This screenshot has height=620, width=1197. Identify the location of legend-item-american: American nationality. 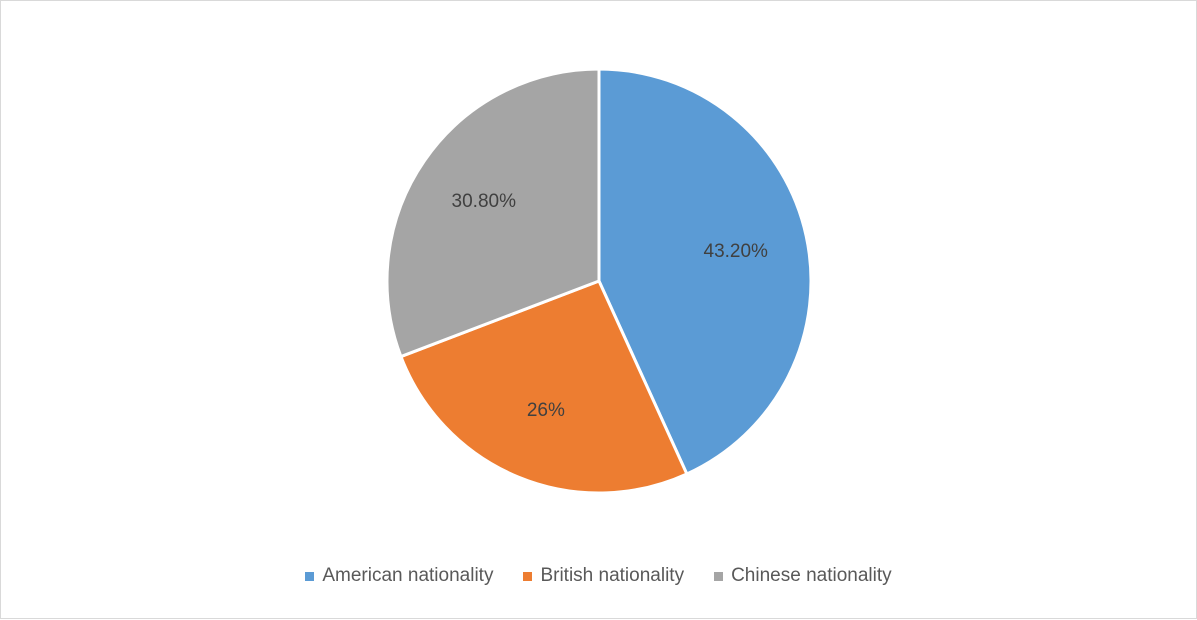
(399, 576).